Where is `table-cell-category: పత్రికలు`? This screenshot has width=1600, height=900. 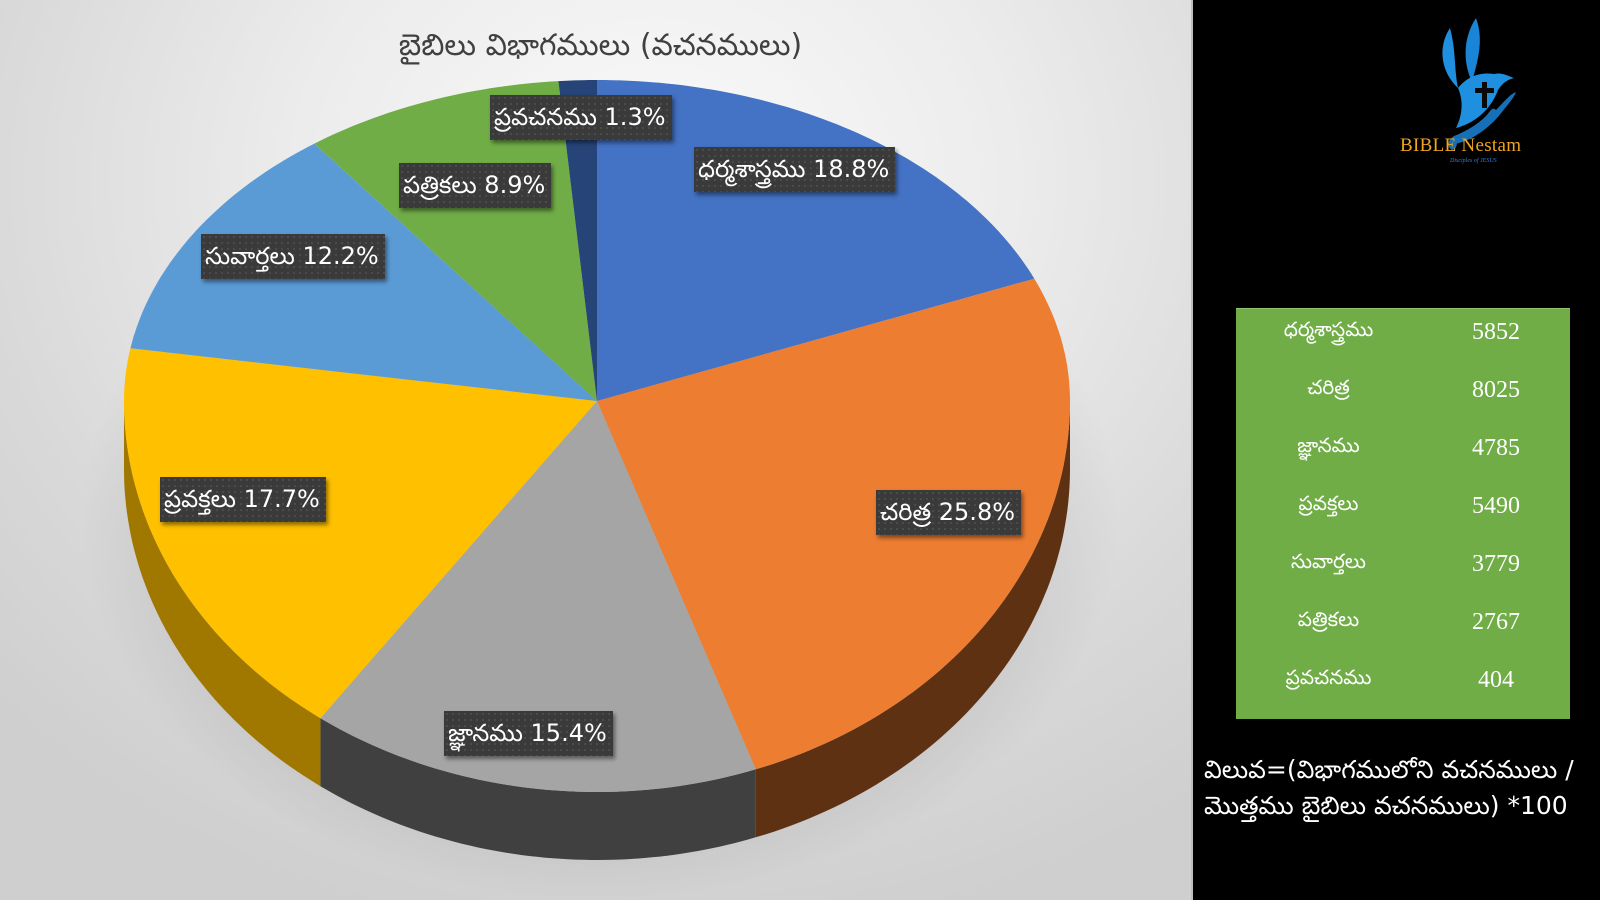 table-cell-category: పత్రికలు is located at coordinates (1328, 619).